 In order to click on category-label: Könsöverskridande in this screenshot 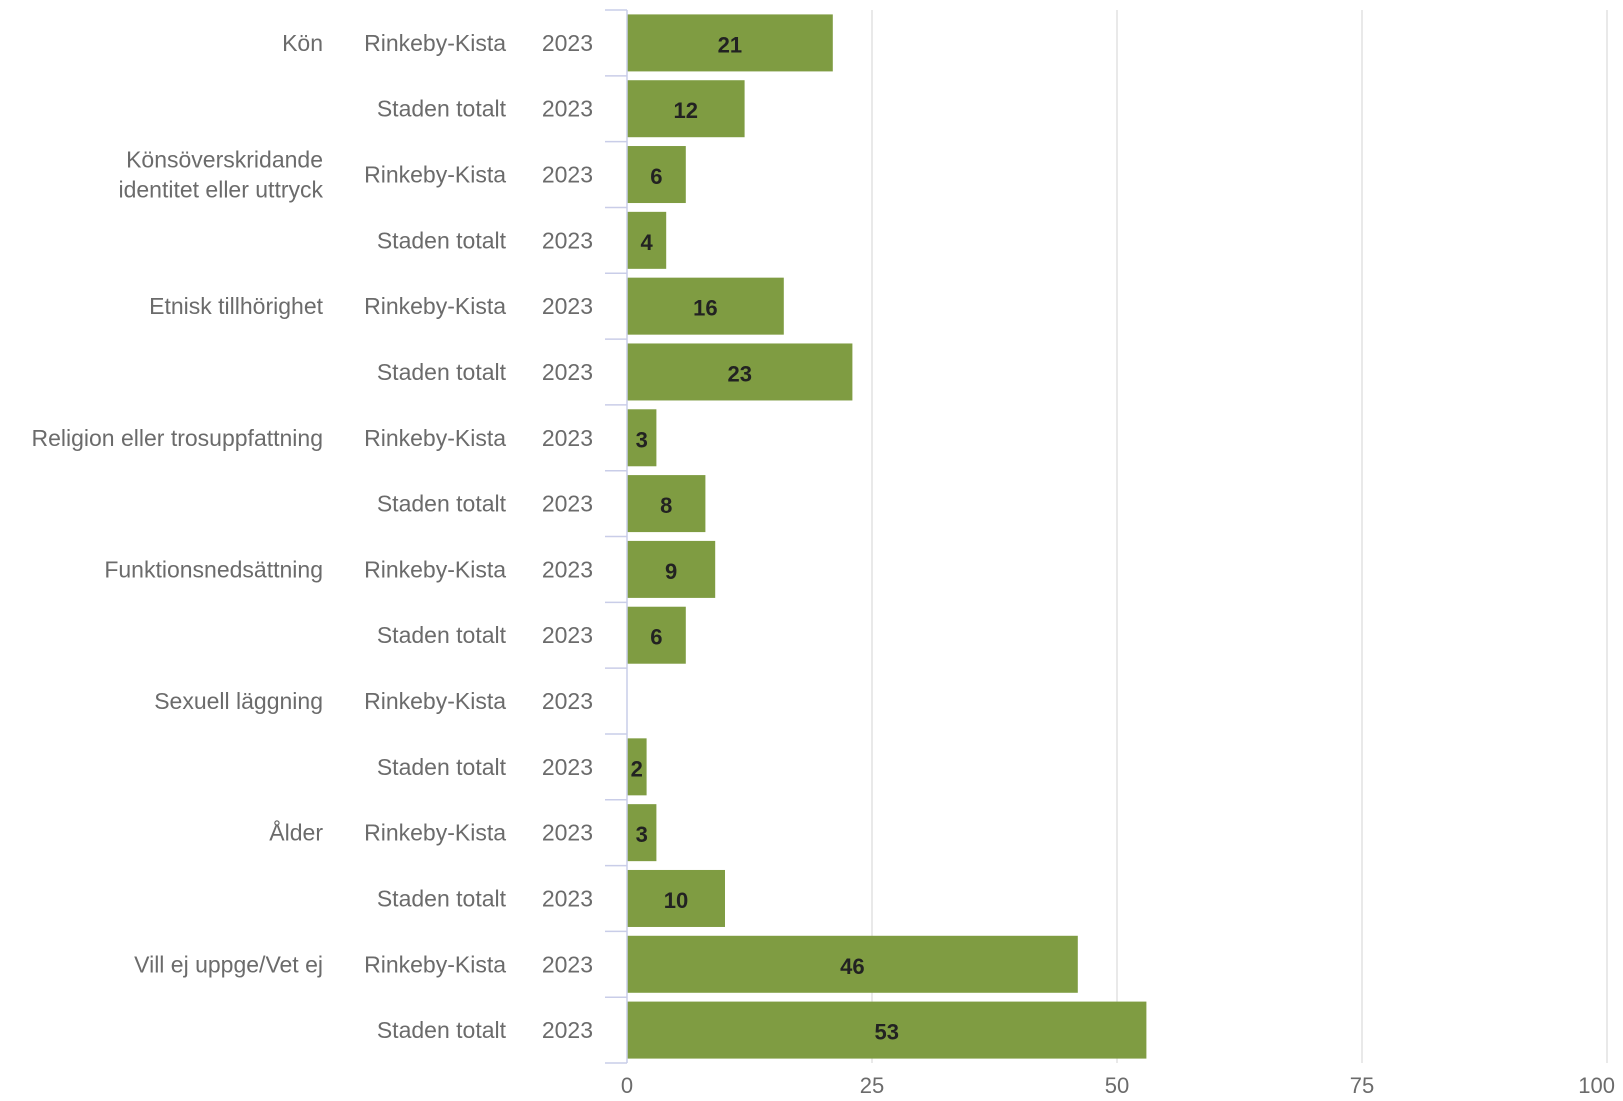, I will do `click(224, 160)`.